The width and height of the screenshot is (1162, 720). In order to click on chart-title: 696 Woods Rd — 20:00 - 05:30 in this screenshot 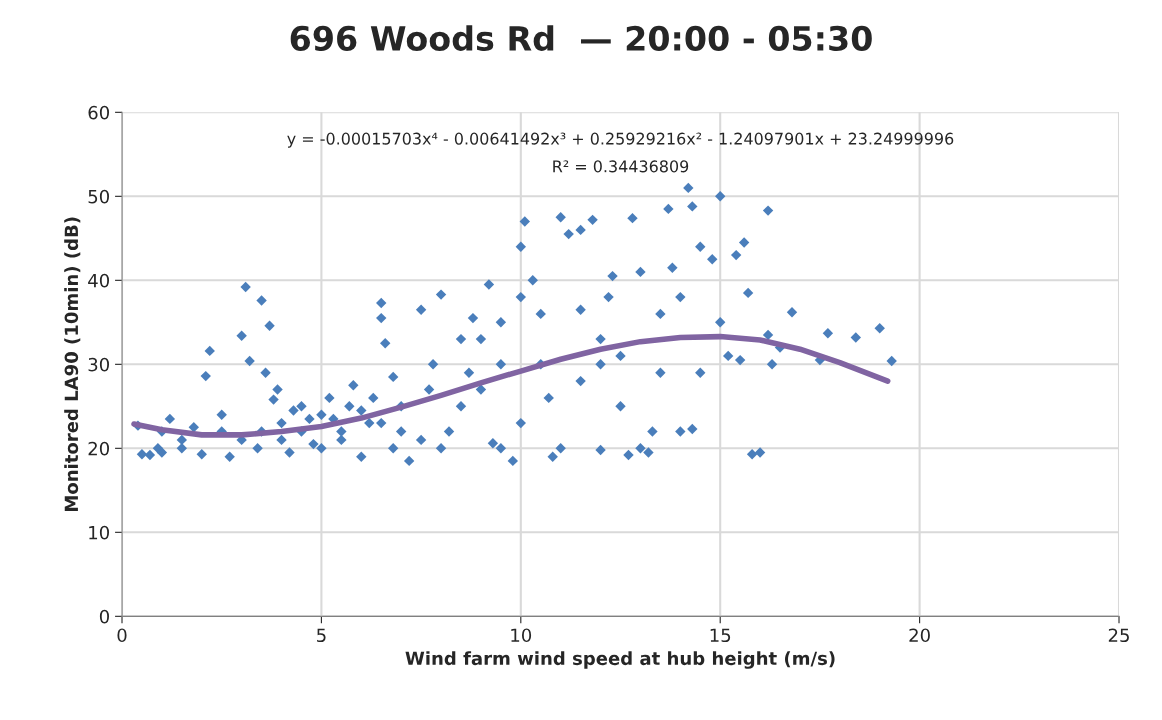, I will do `click(581, 38)`.